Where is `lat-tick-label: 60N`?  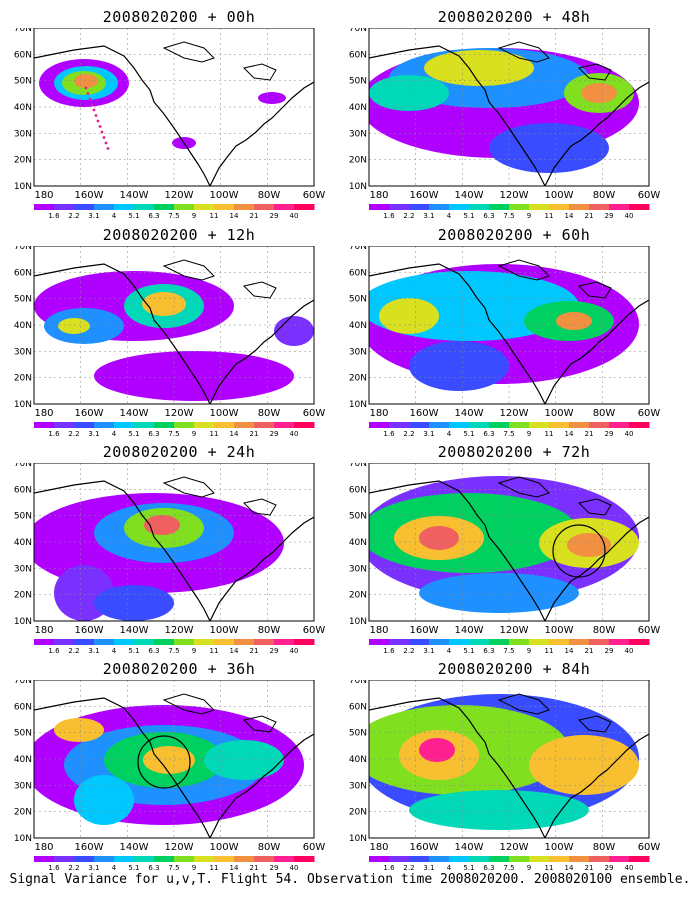
lat-tick-label: 60N is located at coordinates (23, 55).